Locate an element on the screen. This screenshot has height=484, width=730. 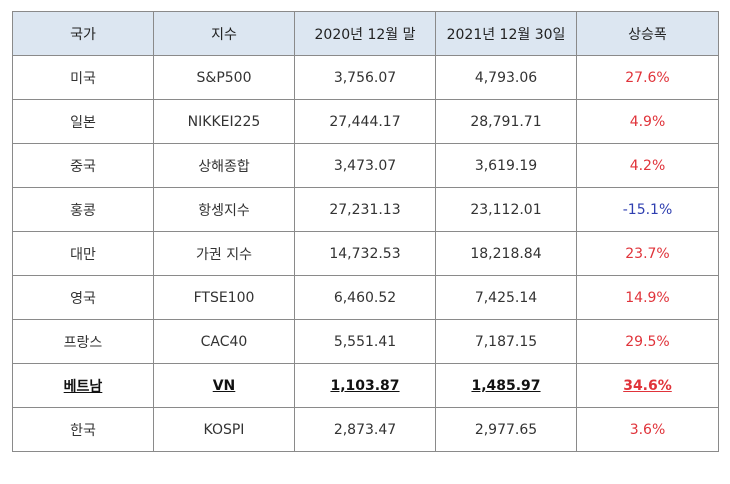
value-2020-cell: 6,460.52 is located at coordinates (365, 297).